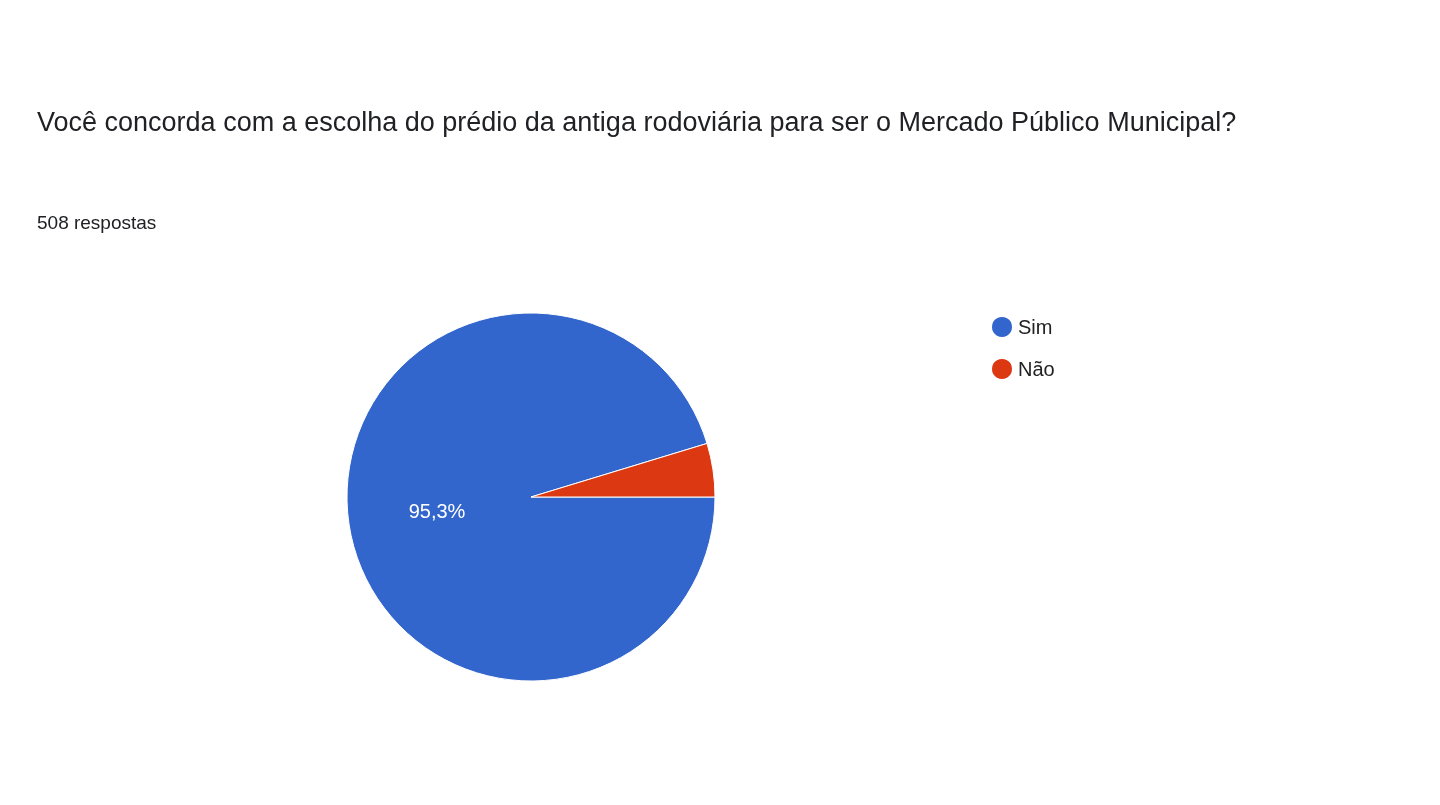 The height and width of the screenshot is (805, 1440). Describe the element at coordinates (1035, 327) in the screenshot. I see `legend-label: Sim` at that location.